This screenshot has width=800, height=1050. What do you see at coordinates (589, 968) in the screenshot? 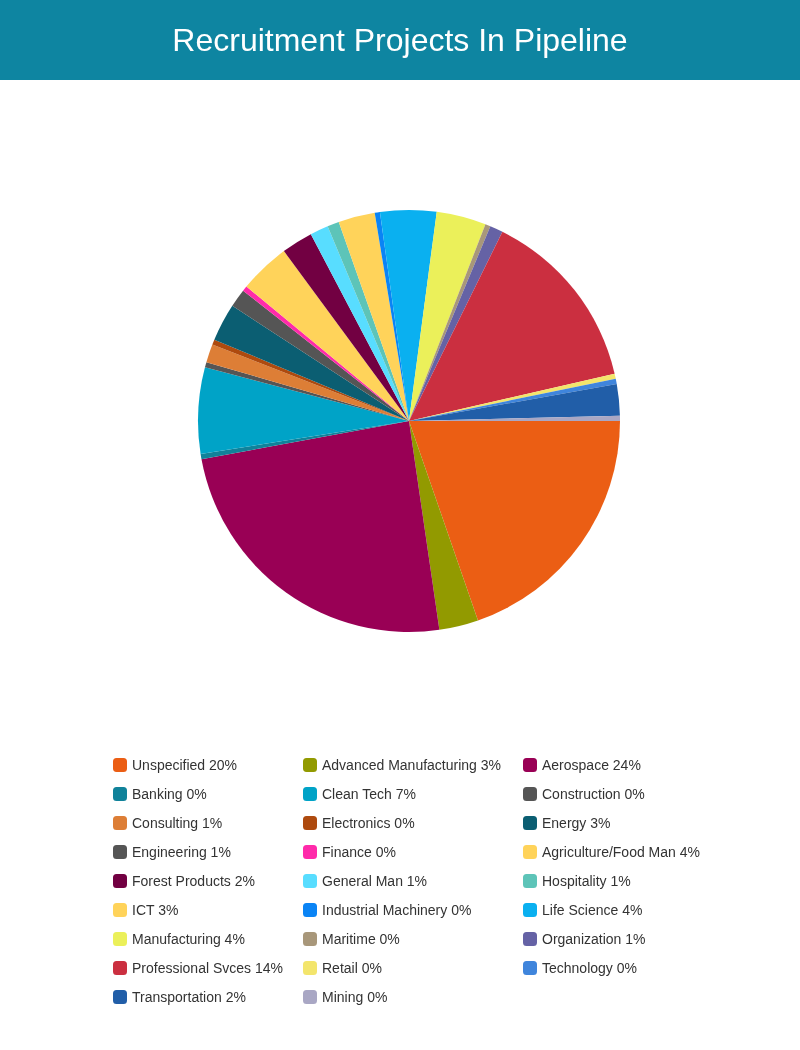
I see `legend-label: Technology 0%` at bounding box center [589, 968].